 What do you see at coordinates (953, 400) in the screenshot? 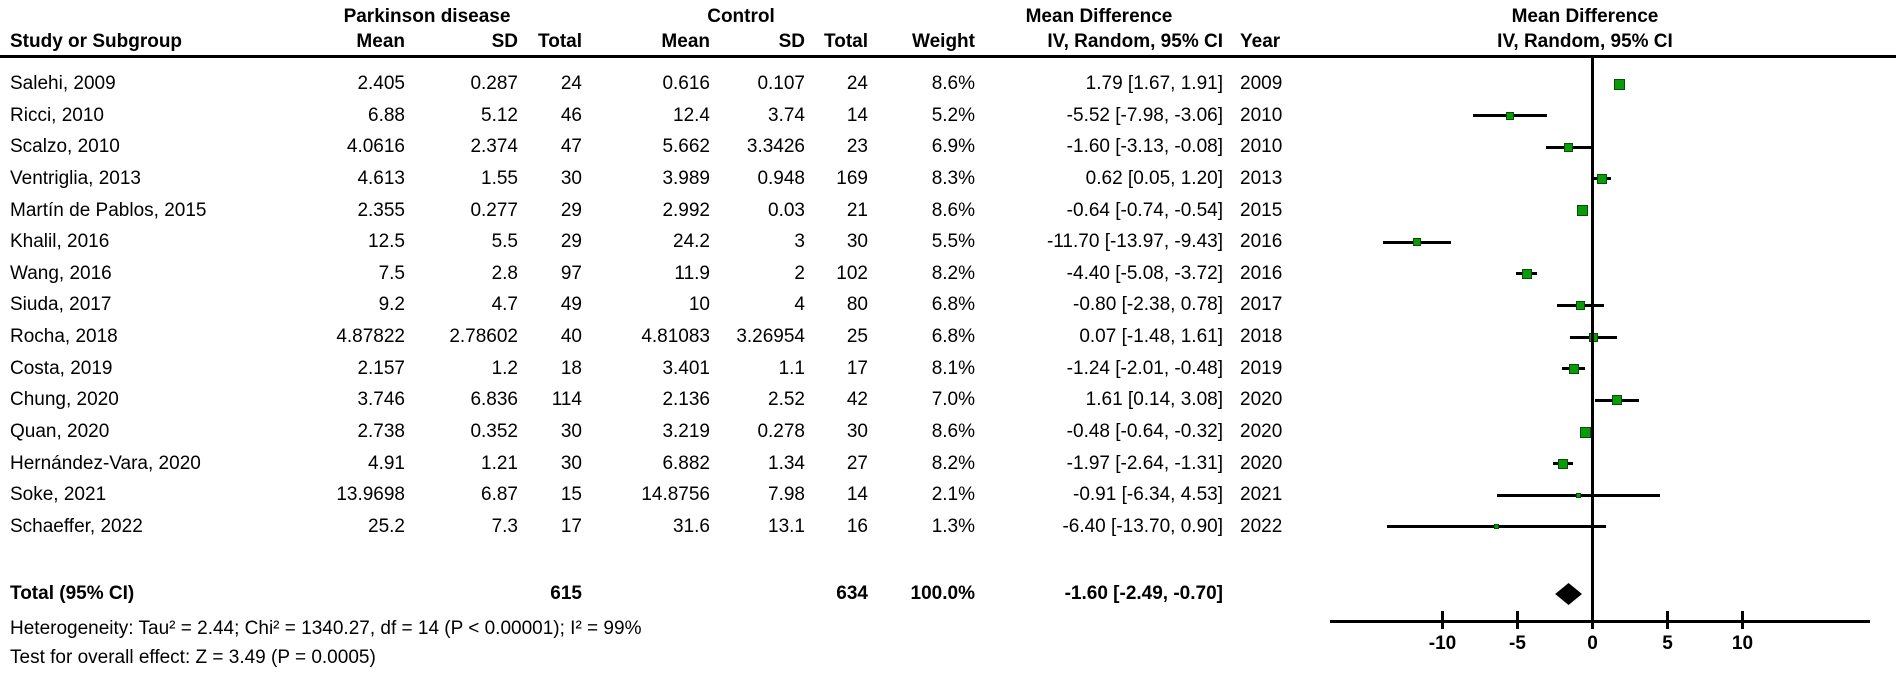
I see `row-weight: 7.0%` at bounding box center [953, 400].